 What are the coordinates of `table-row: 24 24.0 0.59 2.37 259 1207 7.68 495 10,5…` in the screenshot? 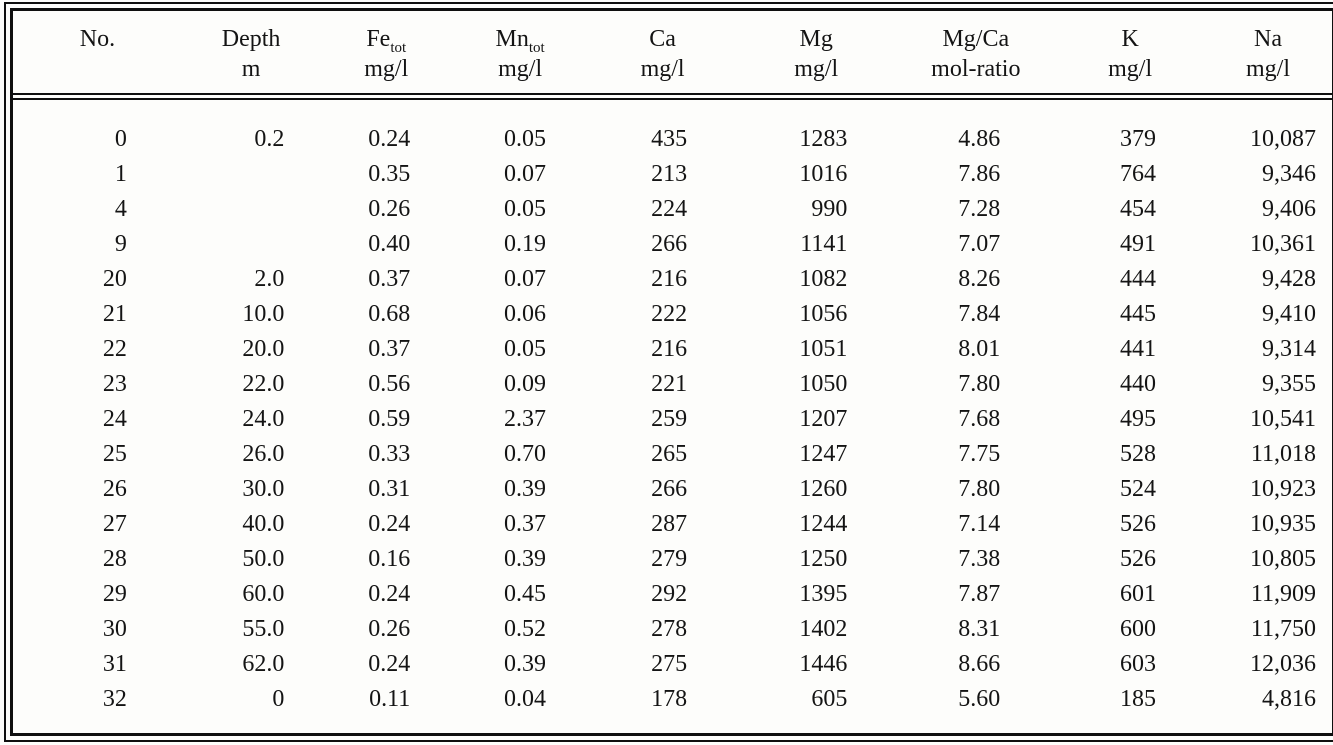 It's located at (672, 419).